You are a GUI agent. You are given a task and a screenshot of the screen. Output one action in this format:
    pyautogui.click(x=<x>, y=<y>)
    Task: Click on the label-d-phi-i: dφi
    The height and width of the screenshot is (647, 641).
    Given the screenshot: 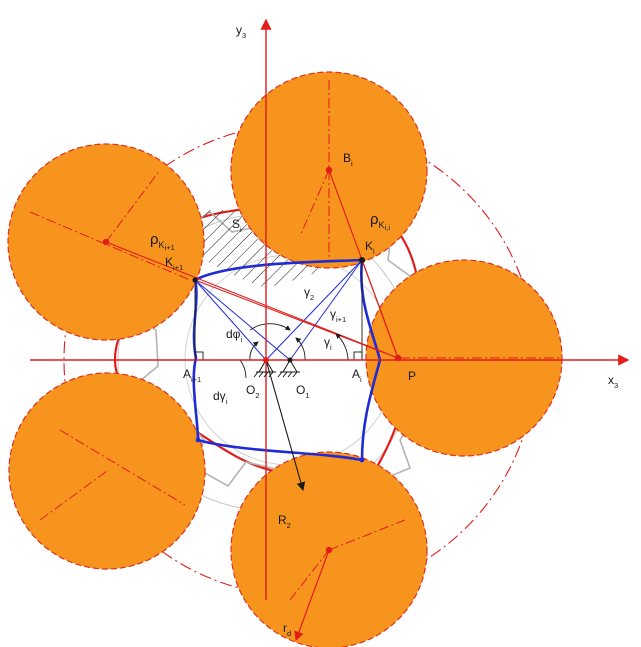 What is the action you would take?
    pyautogui.click(x=234, y=335)
    